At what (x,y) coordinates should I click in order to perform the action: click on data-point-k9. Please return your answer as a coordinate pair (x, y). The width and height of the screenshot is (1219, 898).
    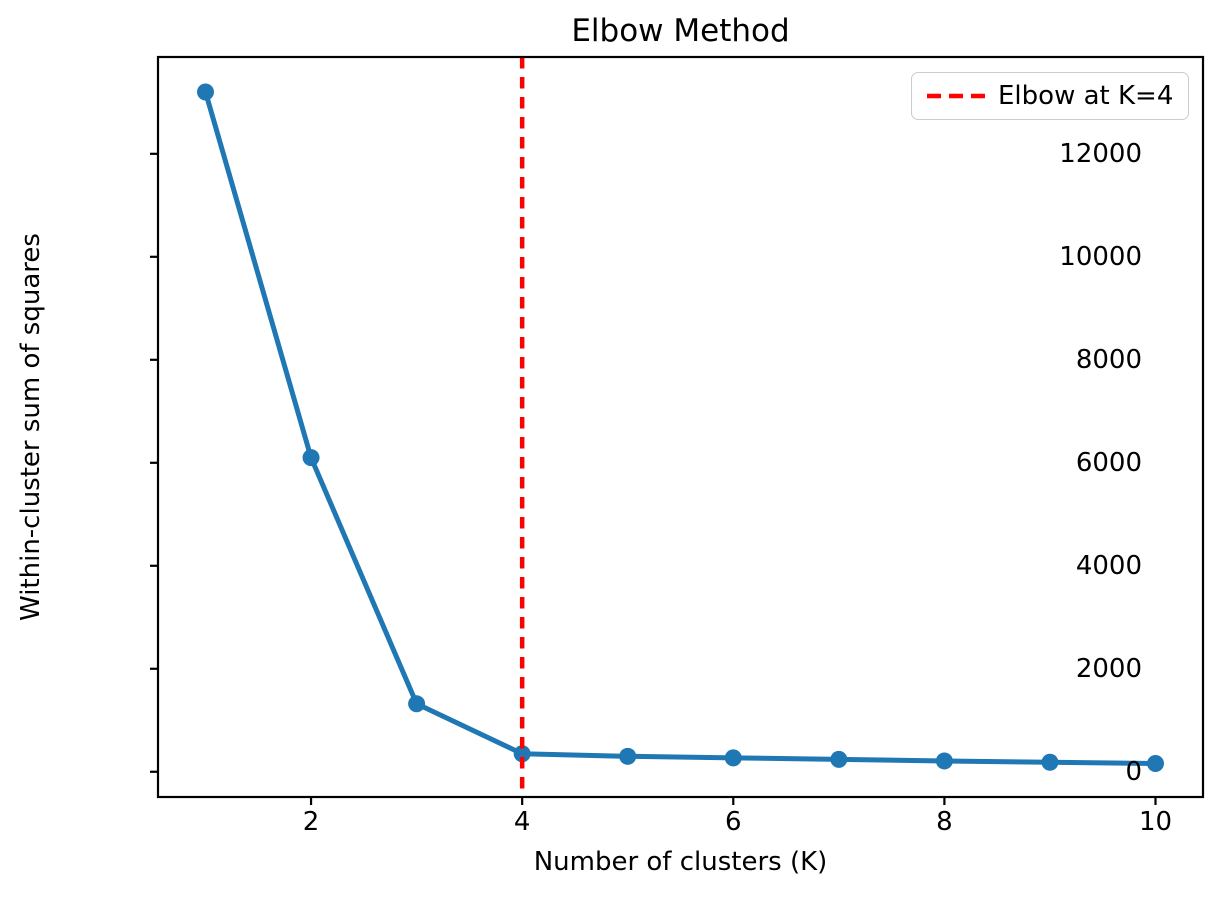
    Looking at the image, I should click on (1050, 762).